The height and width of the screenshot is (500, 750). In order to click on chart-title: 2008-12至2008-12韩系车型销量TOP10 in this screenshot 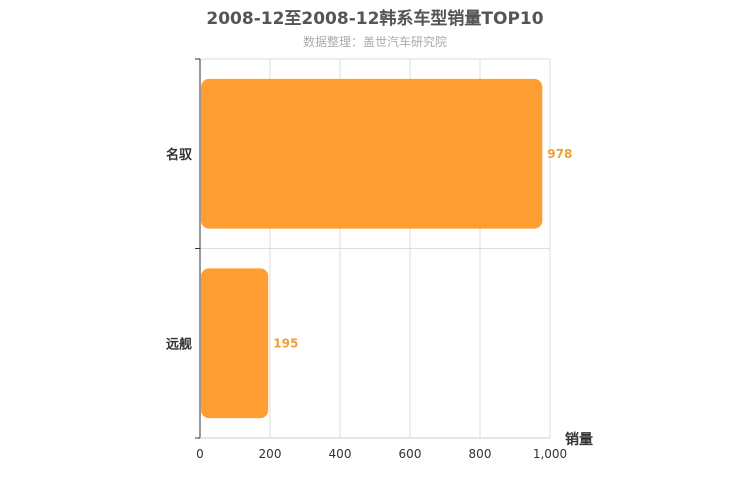, I will do `click(375, 19)`.